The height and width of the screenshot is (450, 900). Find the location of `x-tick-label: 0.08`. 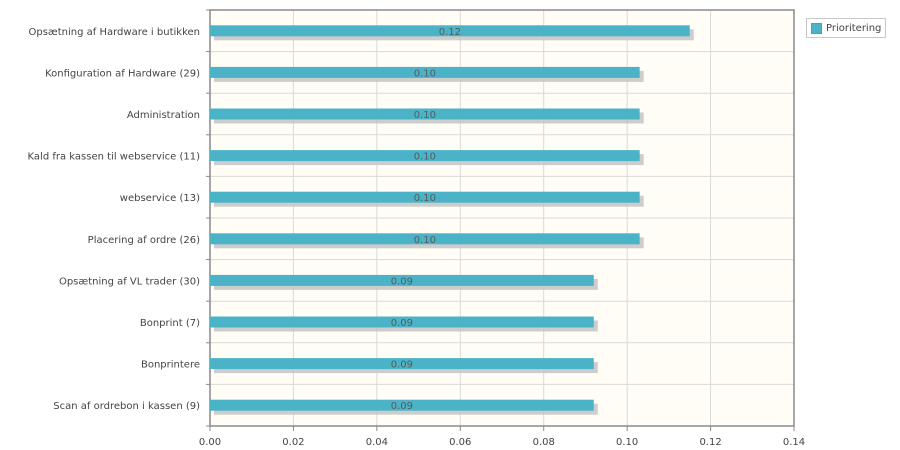

x-tick-label: 0.08 is located at coordinates (544, 442).